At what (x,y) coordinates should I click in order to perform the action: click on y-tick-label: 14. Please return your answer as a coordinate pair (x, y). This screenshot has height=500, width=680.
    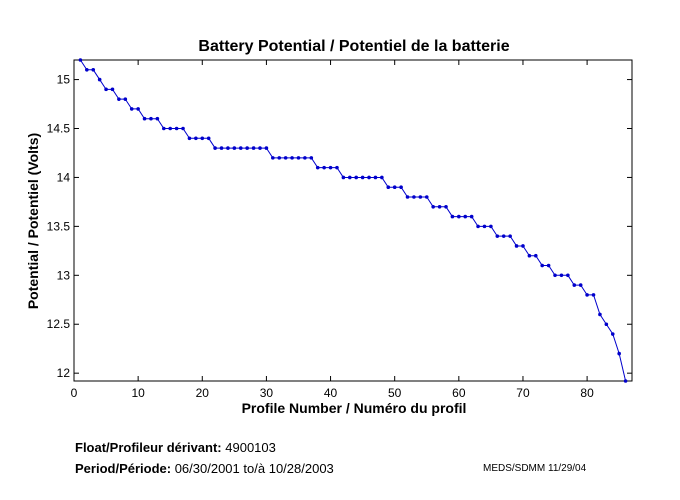
    Looking at the image, I should click on (64, 177).